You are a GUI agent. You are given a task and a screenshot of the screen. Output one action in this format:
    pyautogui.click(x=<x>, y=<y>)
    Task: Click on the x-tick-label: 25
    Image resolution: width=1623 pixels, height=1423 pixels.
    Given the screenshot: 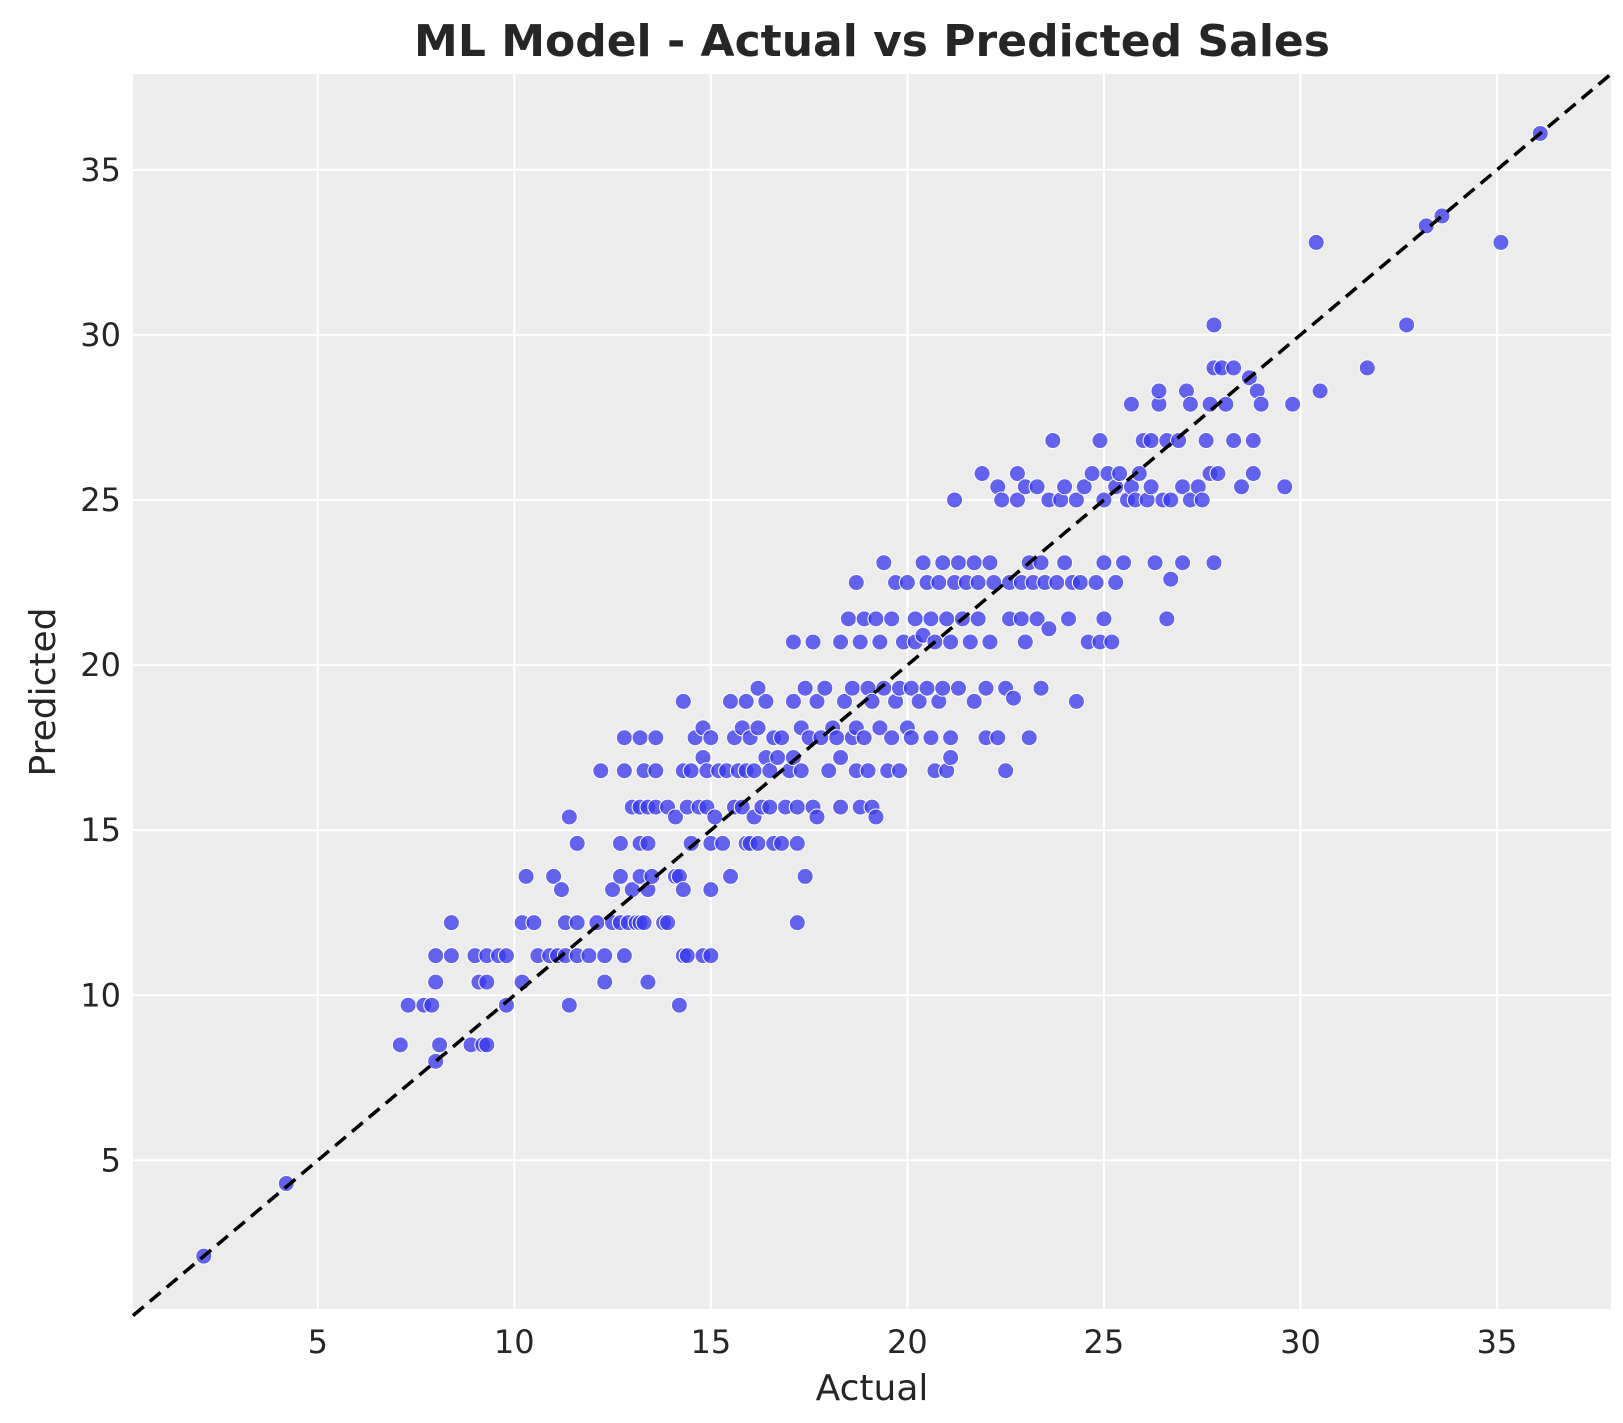 What is the action you would take?
    pyautogui.click(x=1104, y=1342)
    